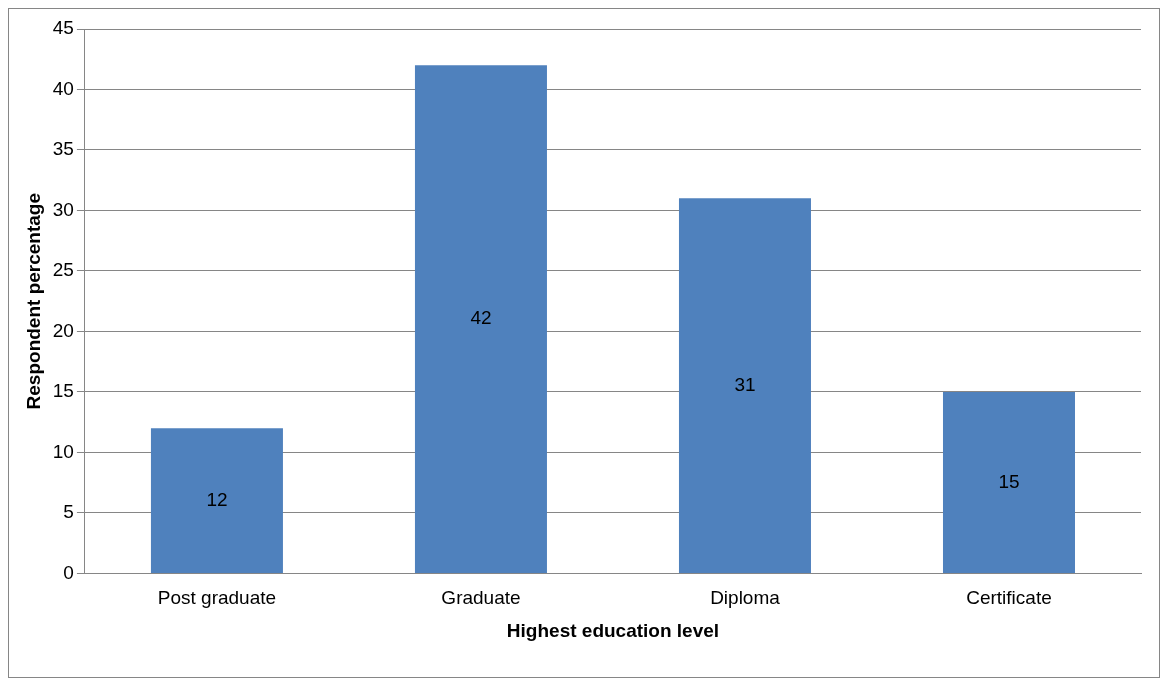 The image size is (1170, 689). What do you see at coordinates (63, 451) in the screenshot?
I see `y-tick-label: 10` at bounding box center [63, 451].